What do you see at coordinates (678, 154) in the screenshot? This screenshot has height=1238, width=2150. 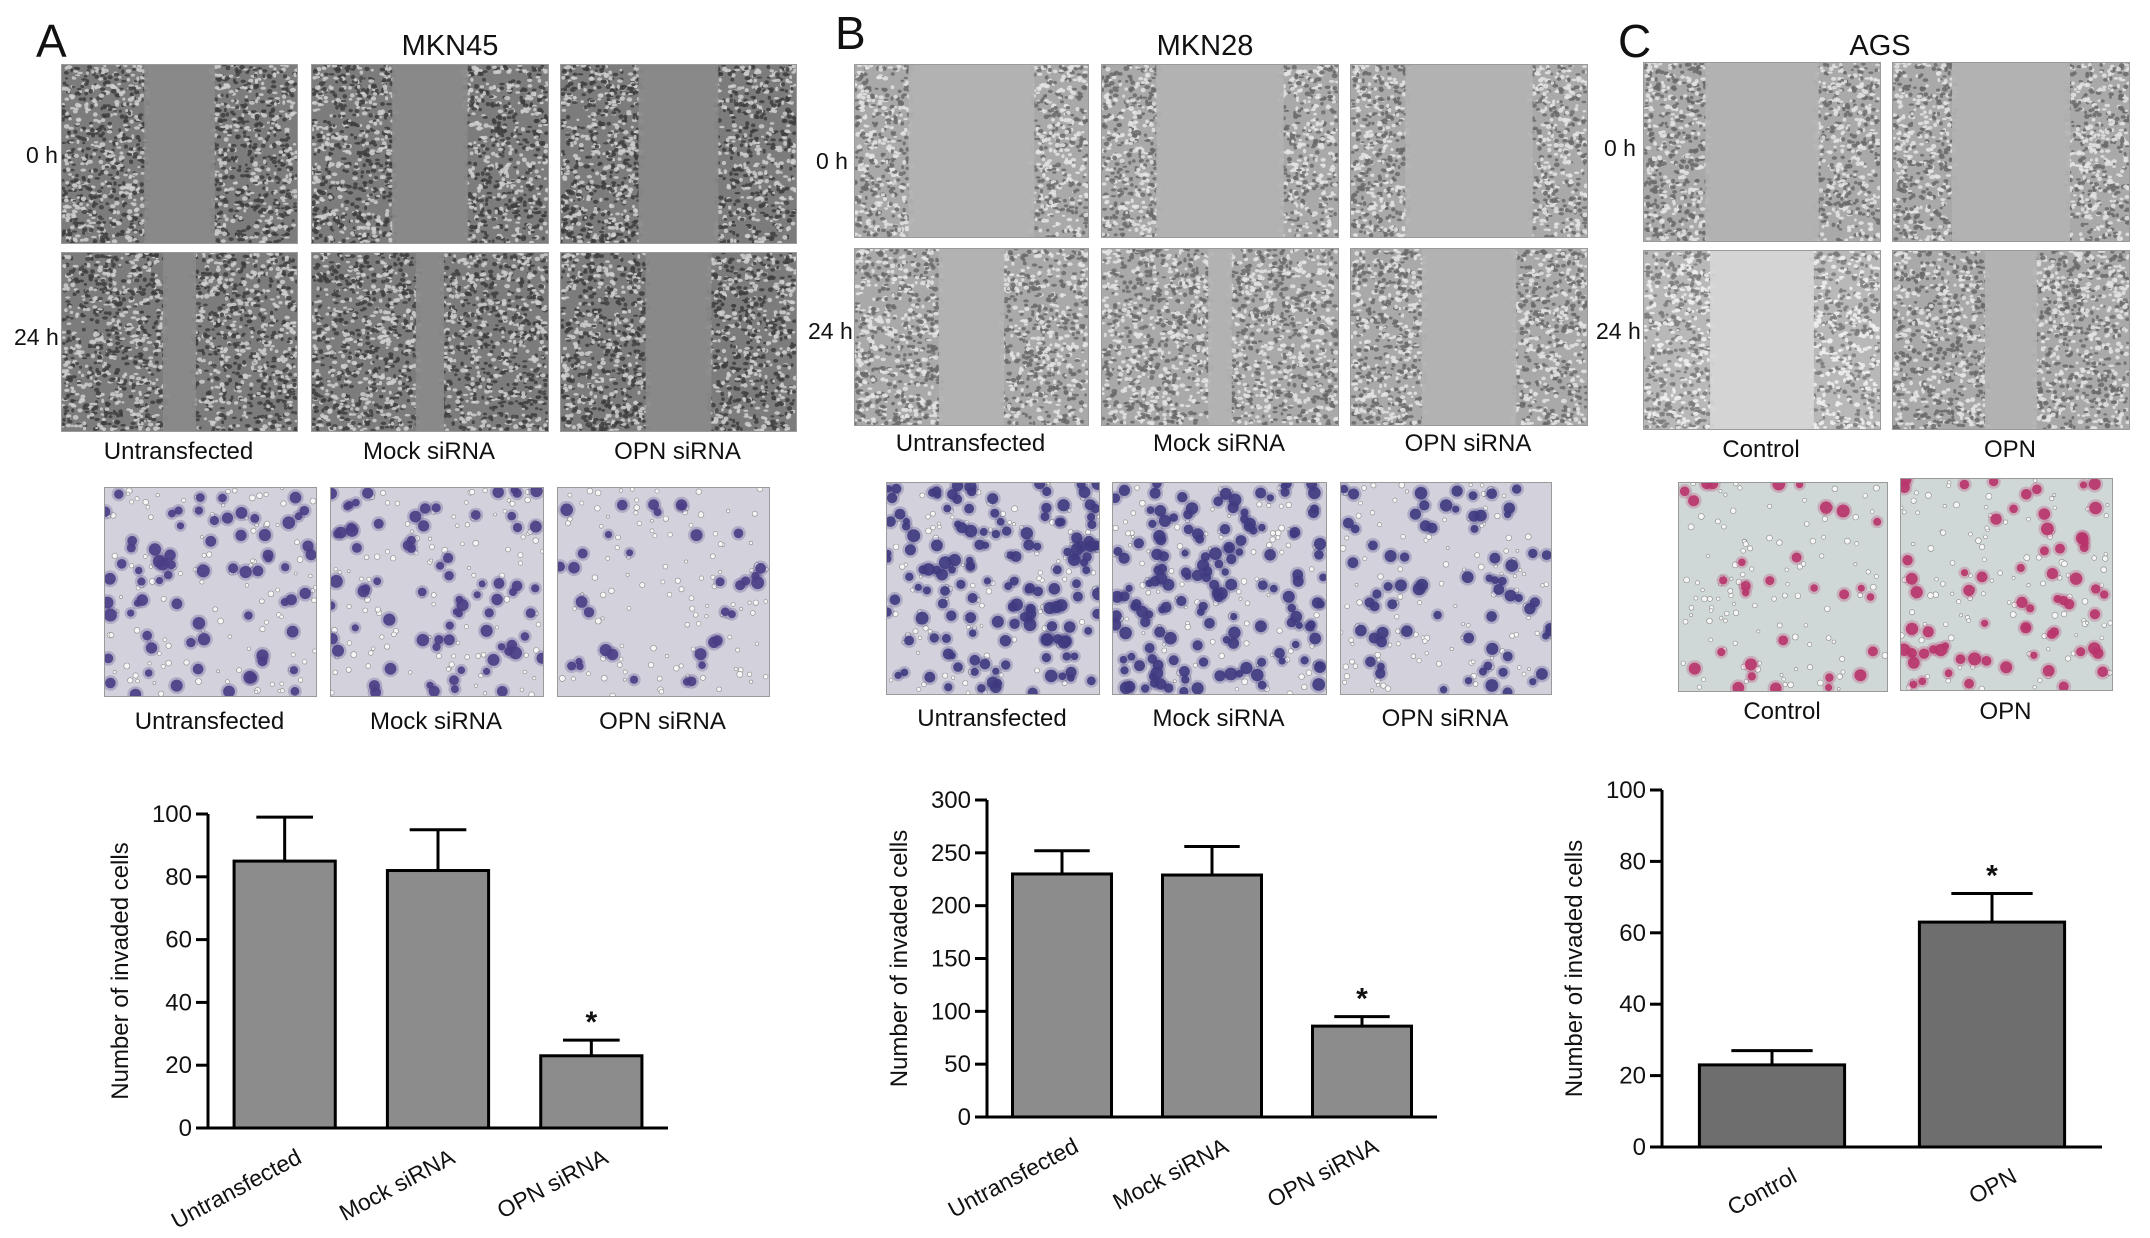 I see `scratch-image-a-opn-0h` at bounding box center [678, 154].